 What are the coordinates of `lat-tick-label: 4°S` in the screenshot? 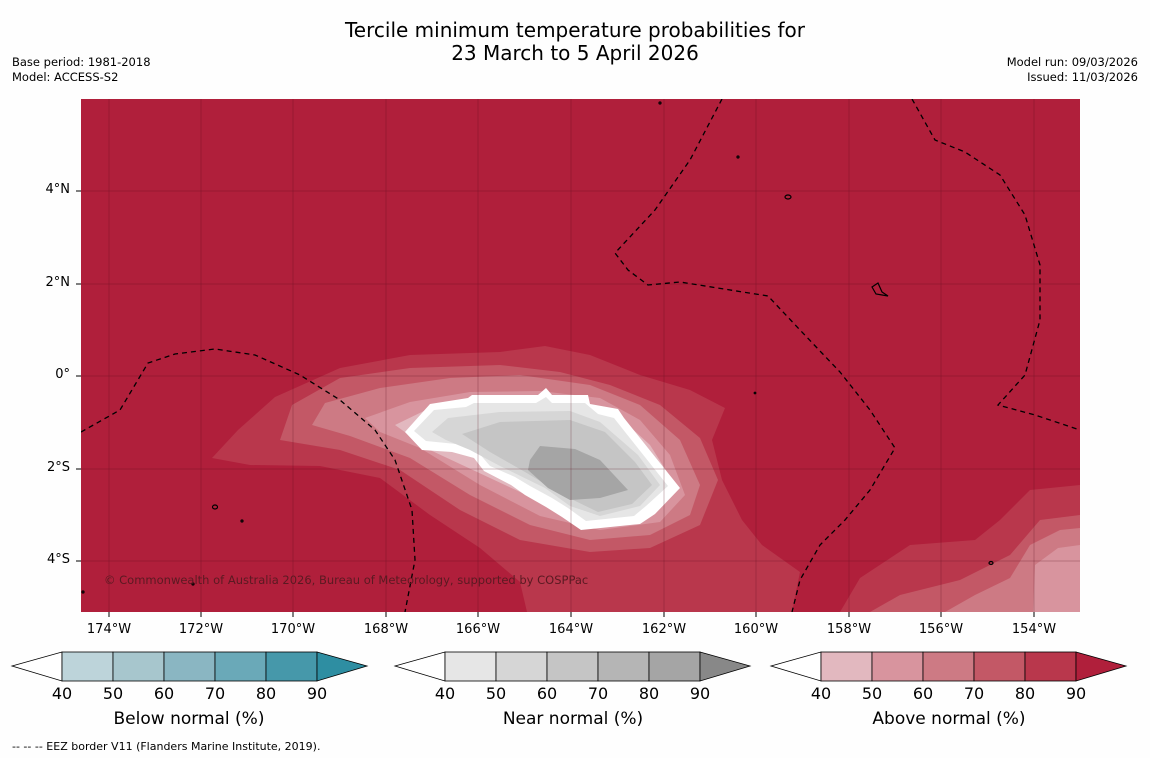 It's located at (58, 559).